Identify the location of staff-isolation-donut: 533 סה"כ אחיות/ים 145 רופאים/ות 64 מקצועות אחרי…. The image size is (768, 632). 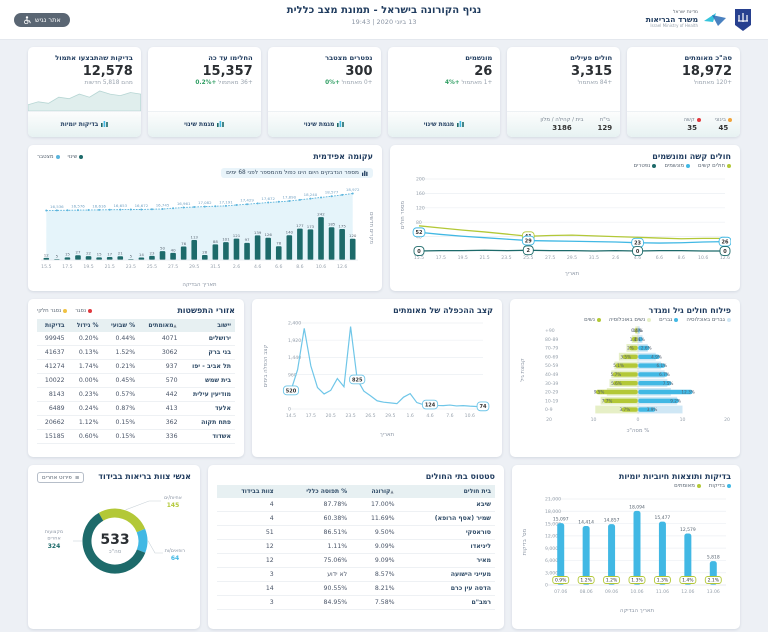
(114, 539).